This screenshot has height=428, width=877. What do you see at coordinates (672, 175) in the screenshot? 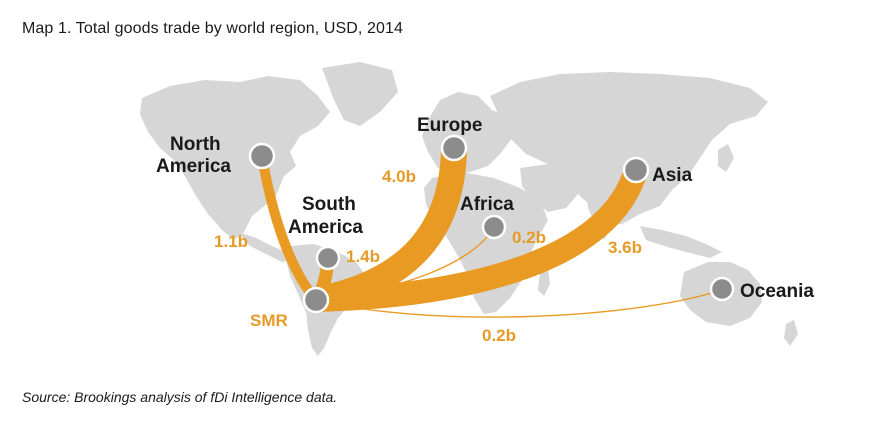
I see `label-asia: Asia` at bounding box center [672, 175].